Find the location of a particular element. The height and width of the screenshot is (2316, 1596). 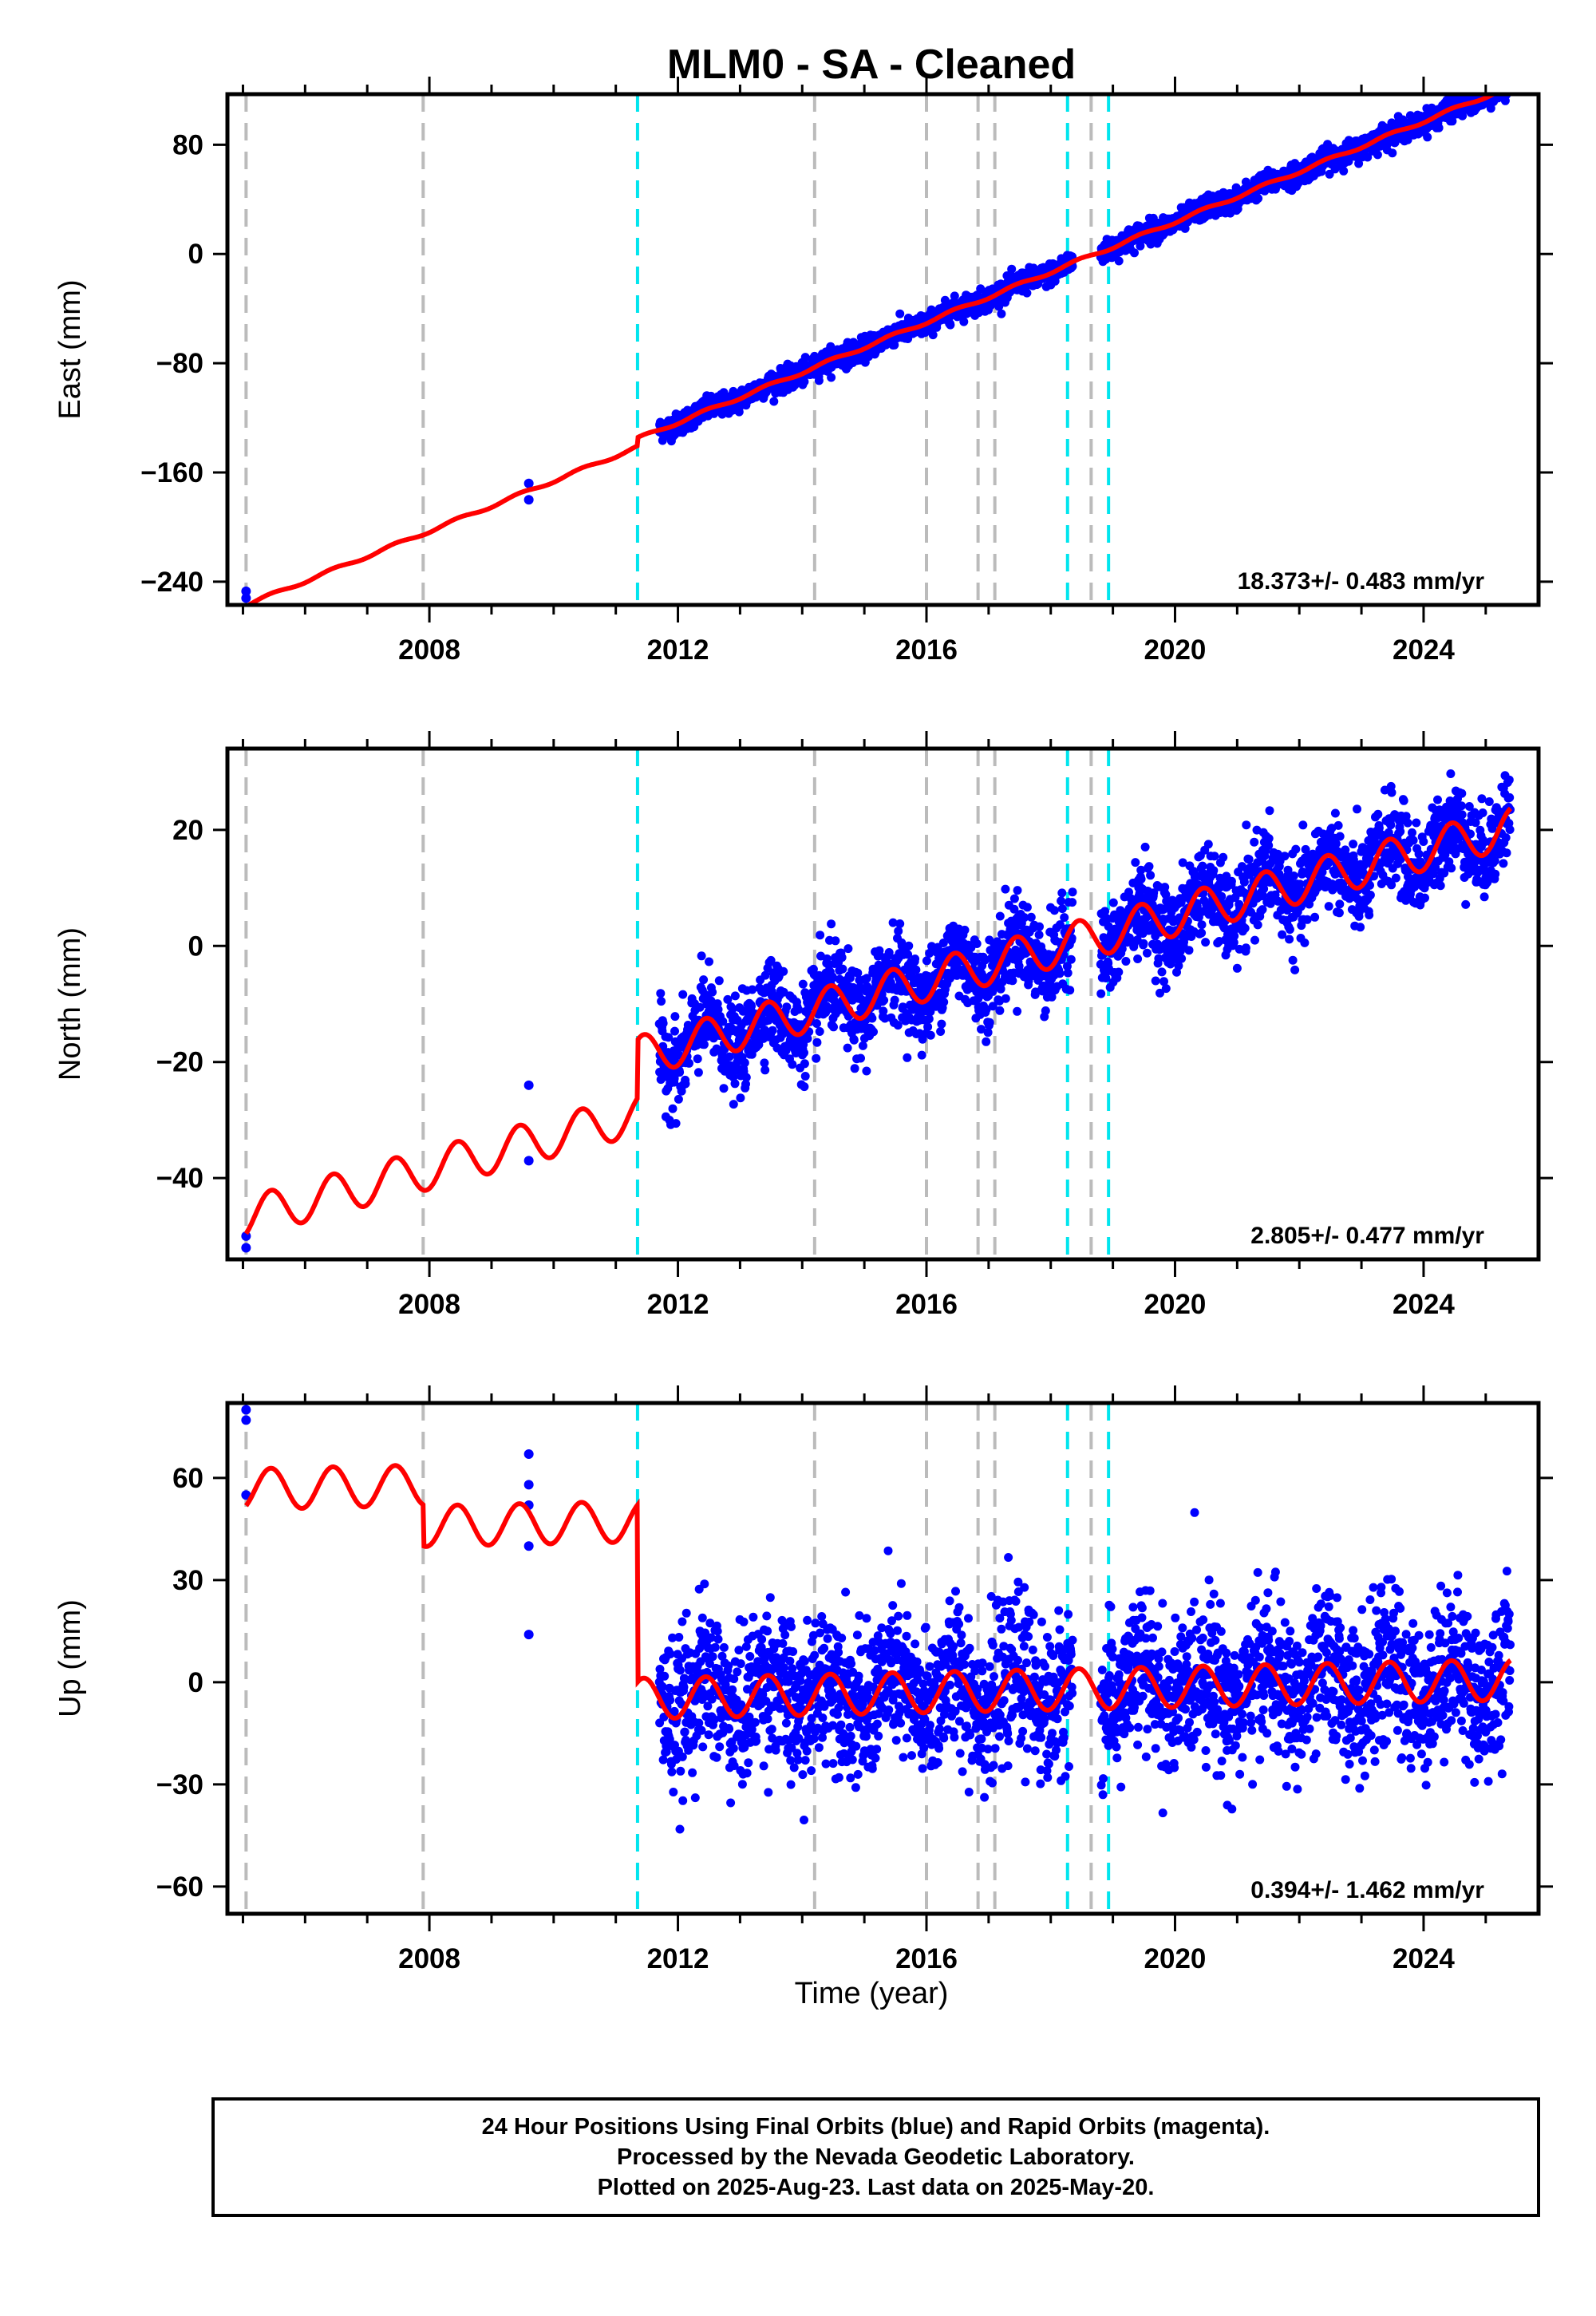

y-tick-label: 80 is located at coordinates (187, 144).